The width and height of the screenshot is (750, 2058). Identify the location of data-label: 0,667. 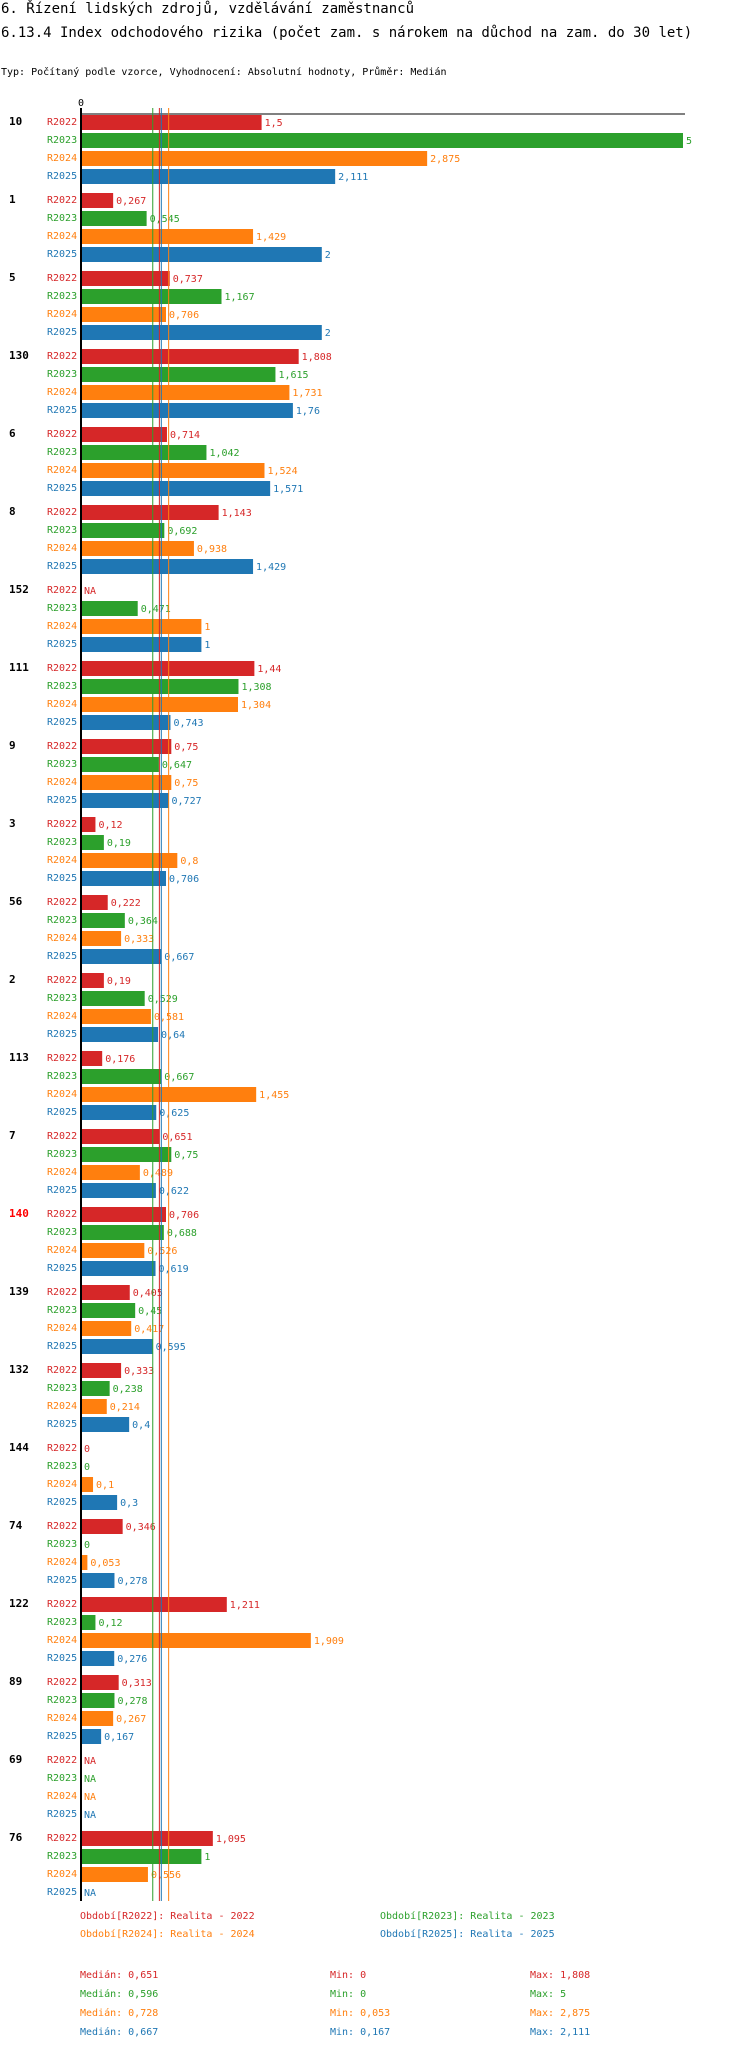
(179, 1077).